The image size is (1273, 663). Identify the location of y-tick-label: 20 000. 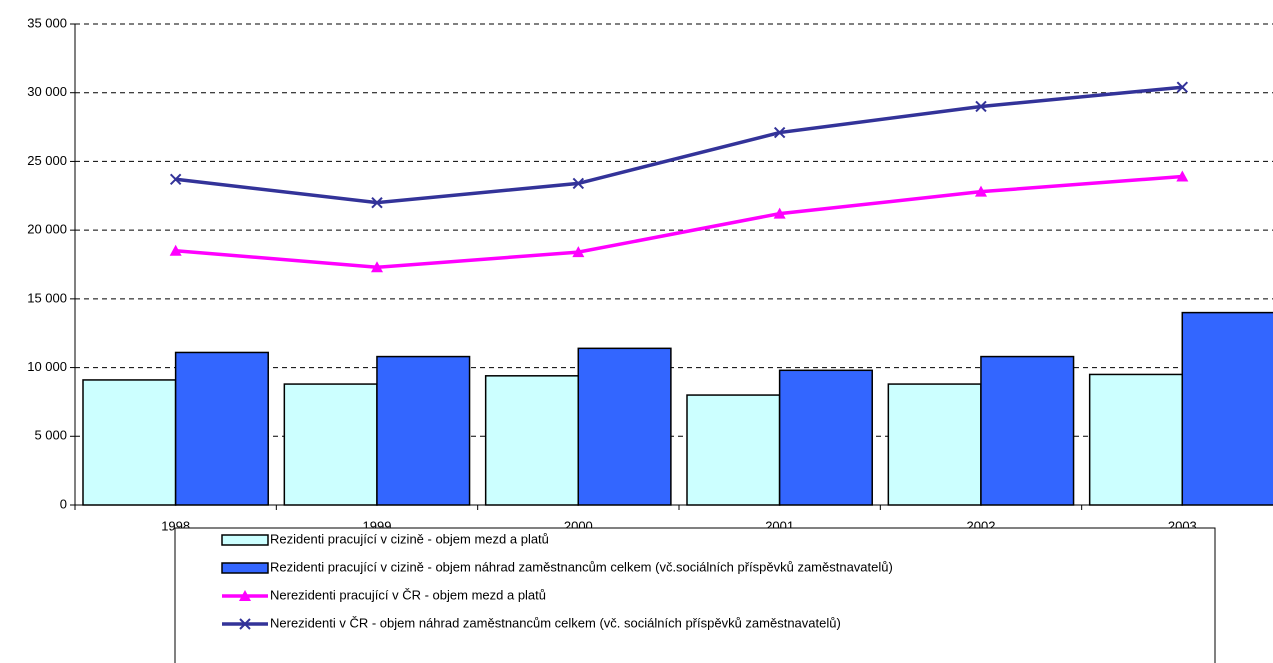
(47, 229).